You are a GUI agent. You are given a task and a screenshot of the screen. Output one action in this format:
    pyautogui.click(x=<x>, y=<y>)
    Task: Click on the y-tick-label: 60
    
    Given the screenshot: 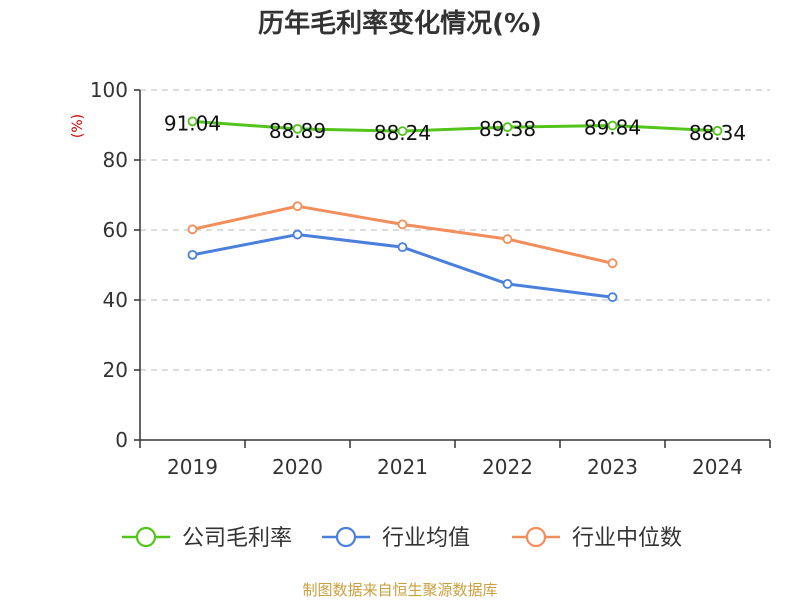 What is the action you would take?
    pyautogui.click(x=115, y=230)
    